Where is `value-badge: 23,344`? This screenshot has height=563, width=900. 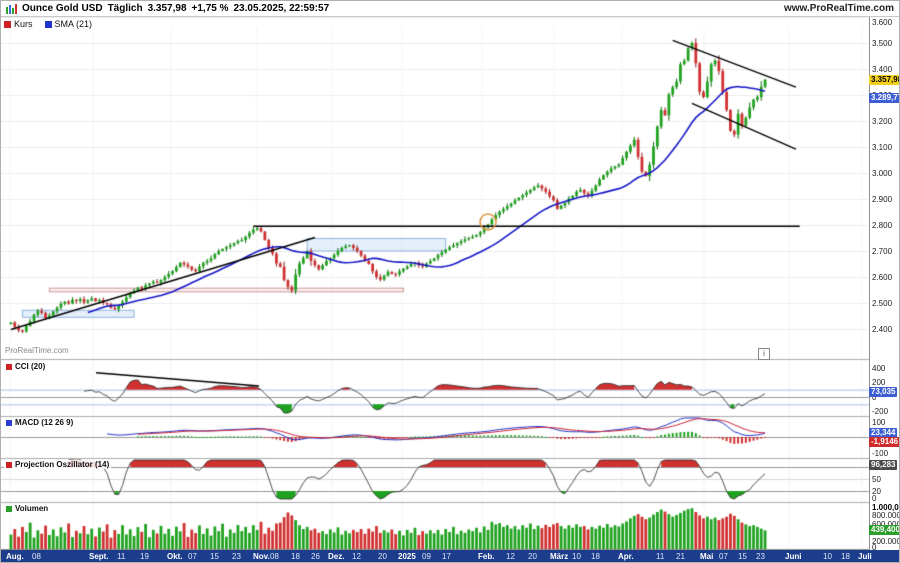 value-badge: 23,344 is located at coordinates (883, 433).